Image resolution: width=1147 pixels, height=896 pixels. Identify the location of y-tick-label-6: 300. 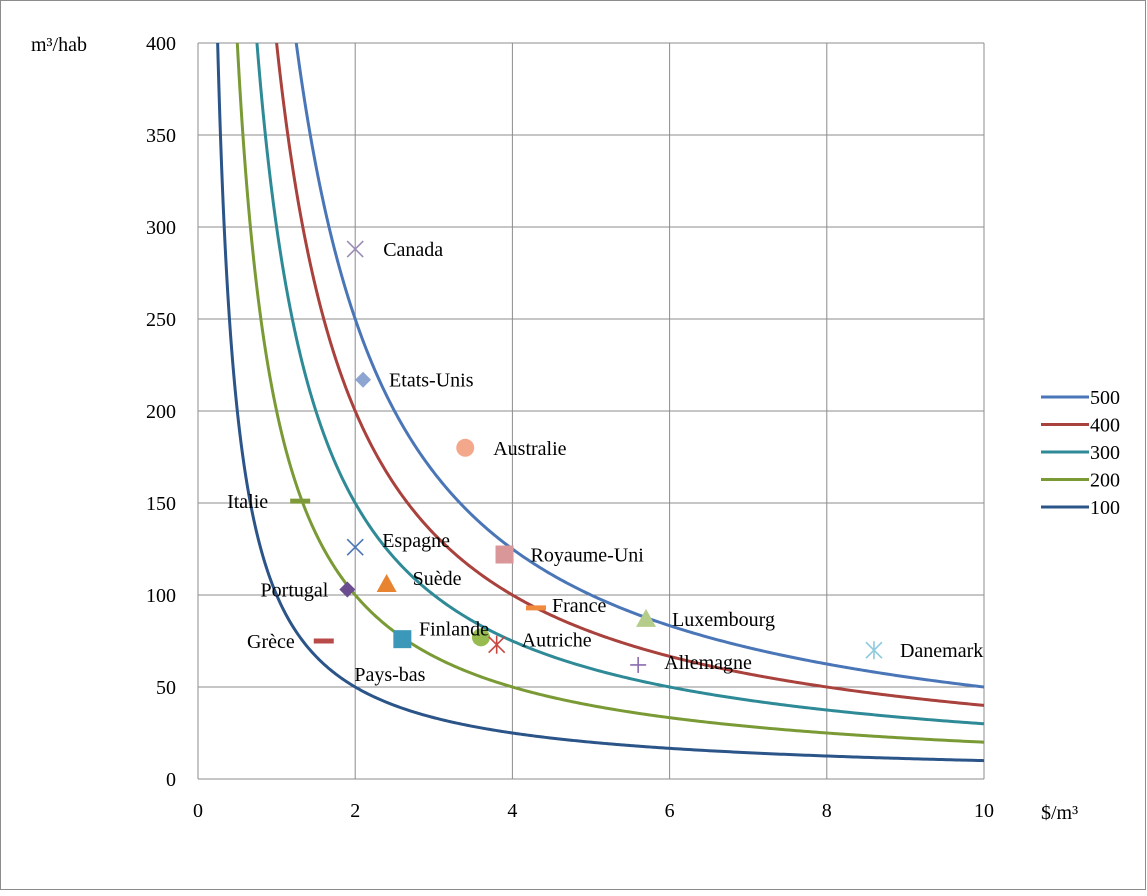
(161, 228).